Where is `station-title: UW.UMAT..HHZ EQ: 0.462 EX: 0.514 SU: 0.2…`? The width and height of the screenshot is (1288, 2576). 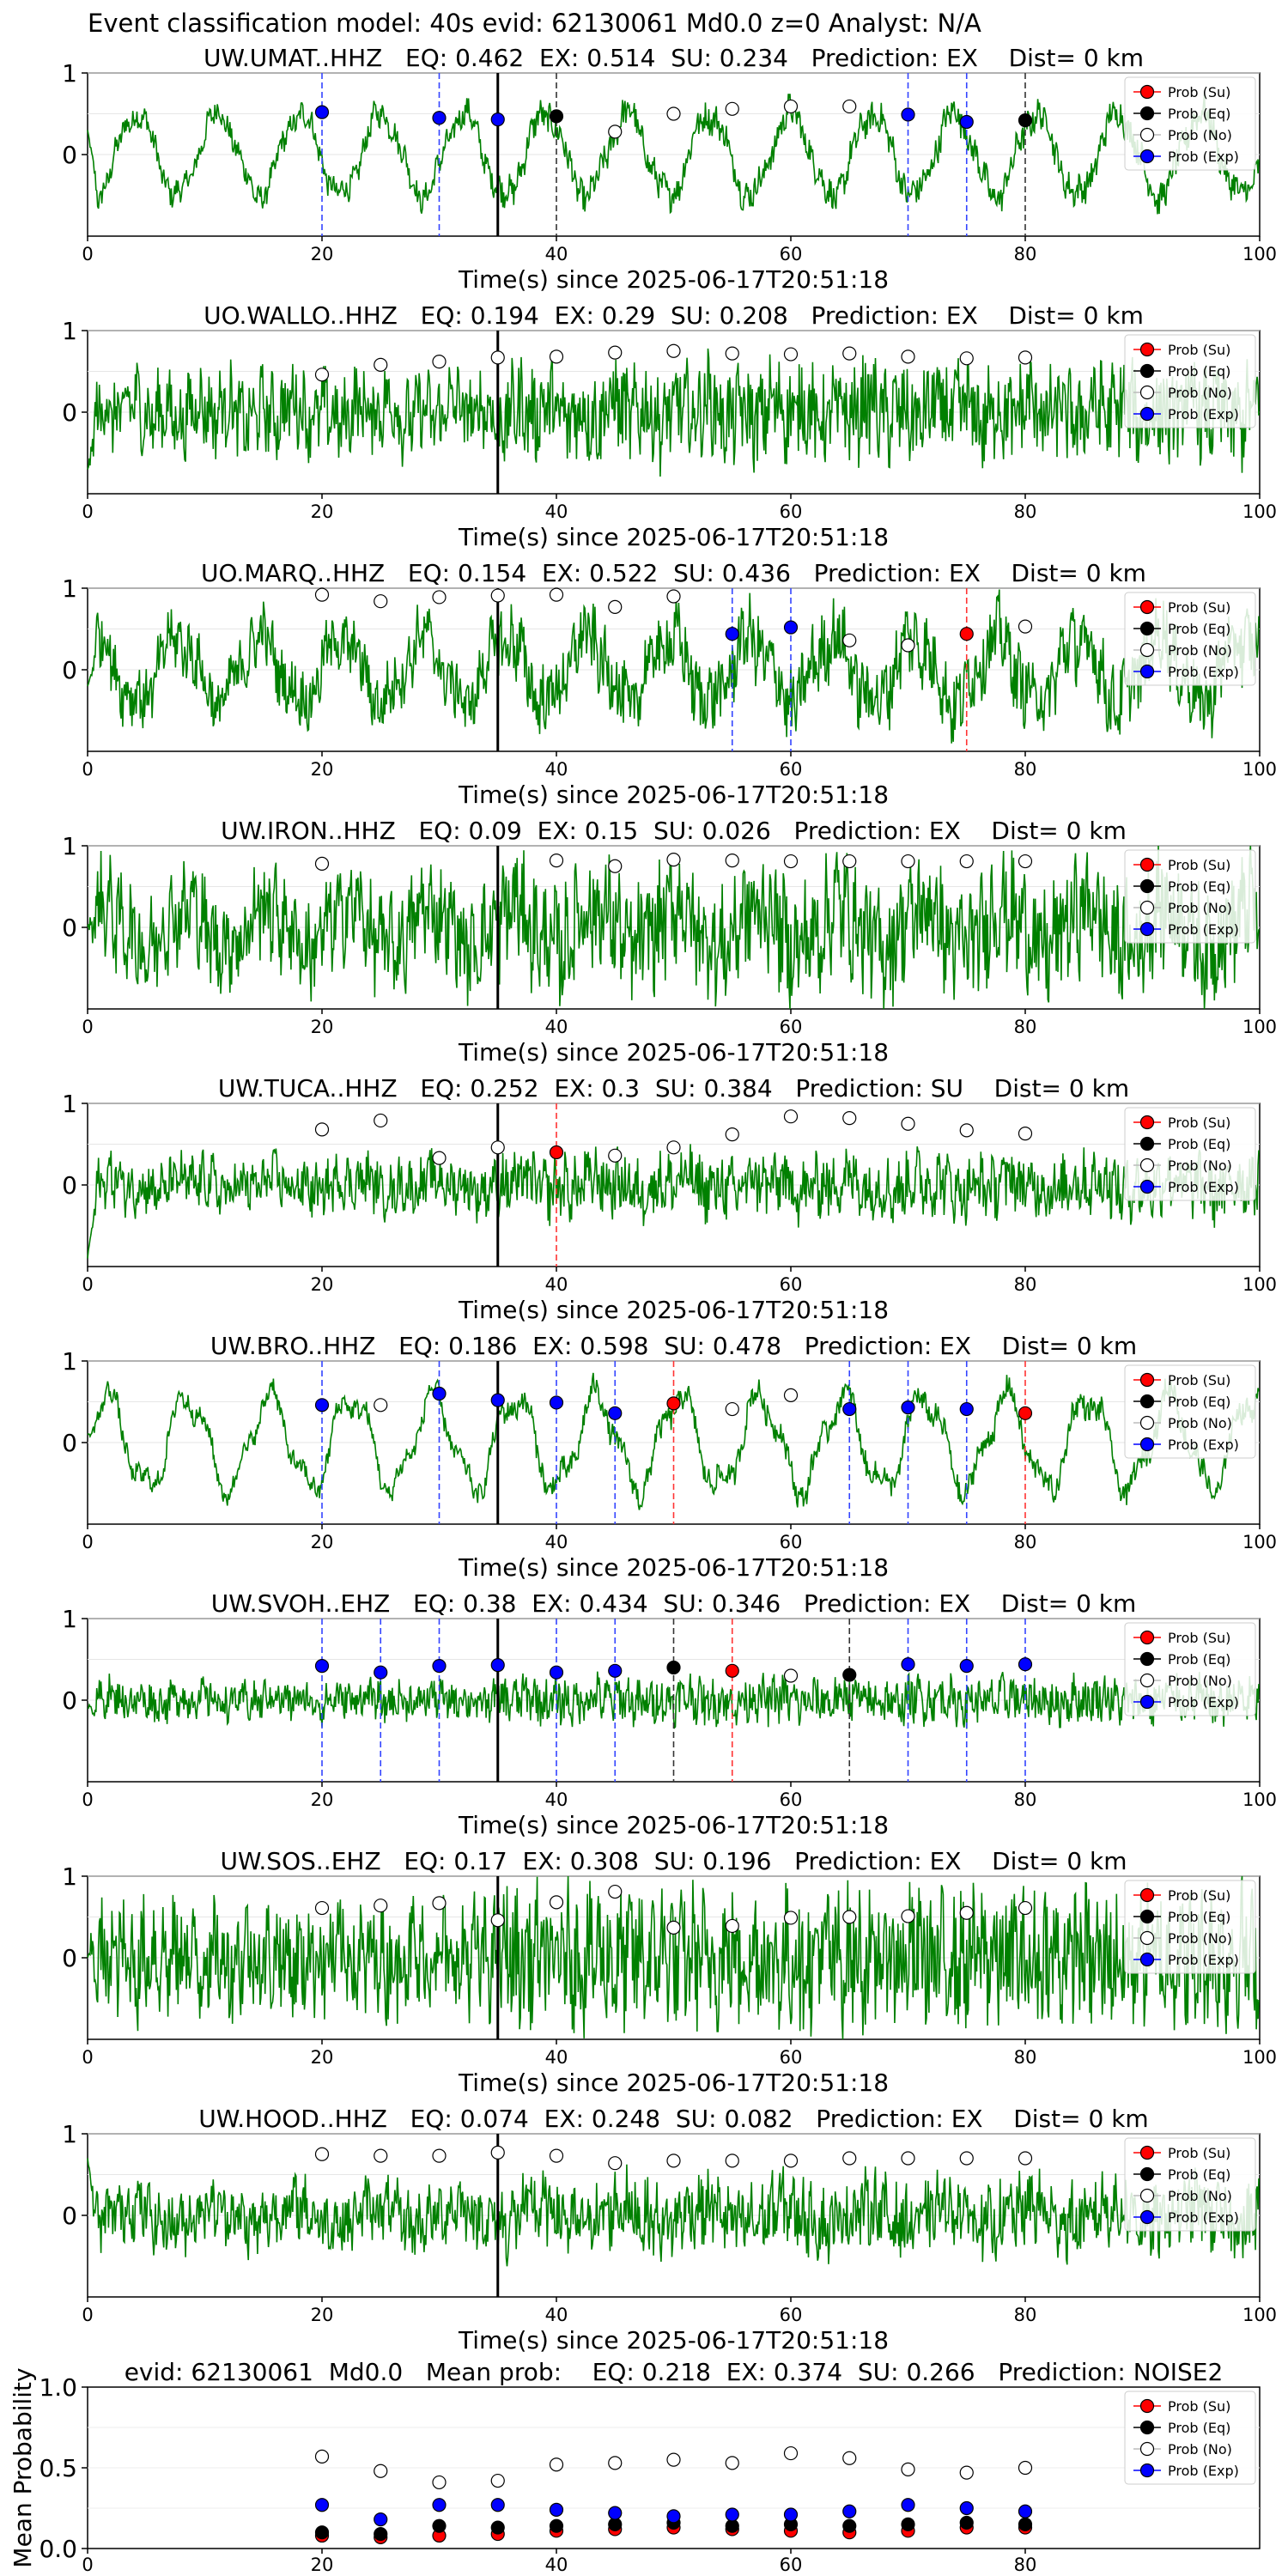 station-title: UW.UMAT..HHZ EQ: 0.462 EX: 0.514 SU: 0.2… is located at coordinates (674, 58).